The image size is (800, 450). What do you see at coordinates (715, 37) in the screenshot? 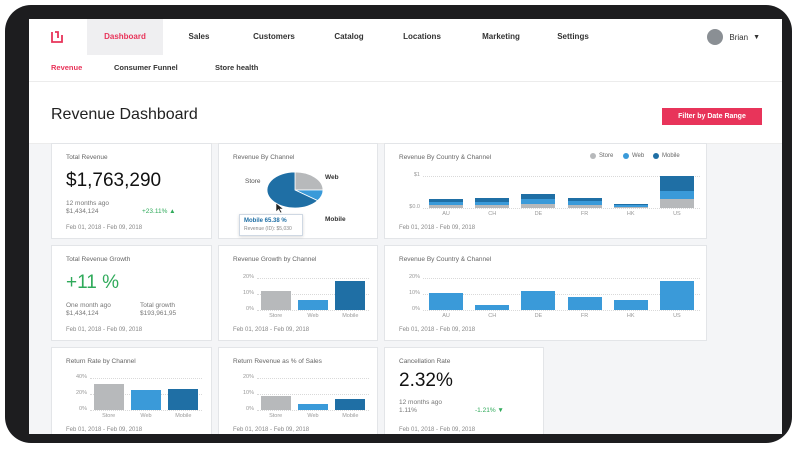
I see `avatar` at bounding box center [715, 37].